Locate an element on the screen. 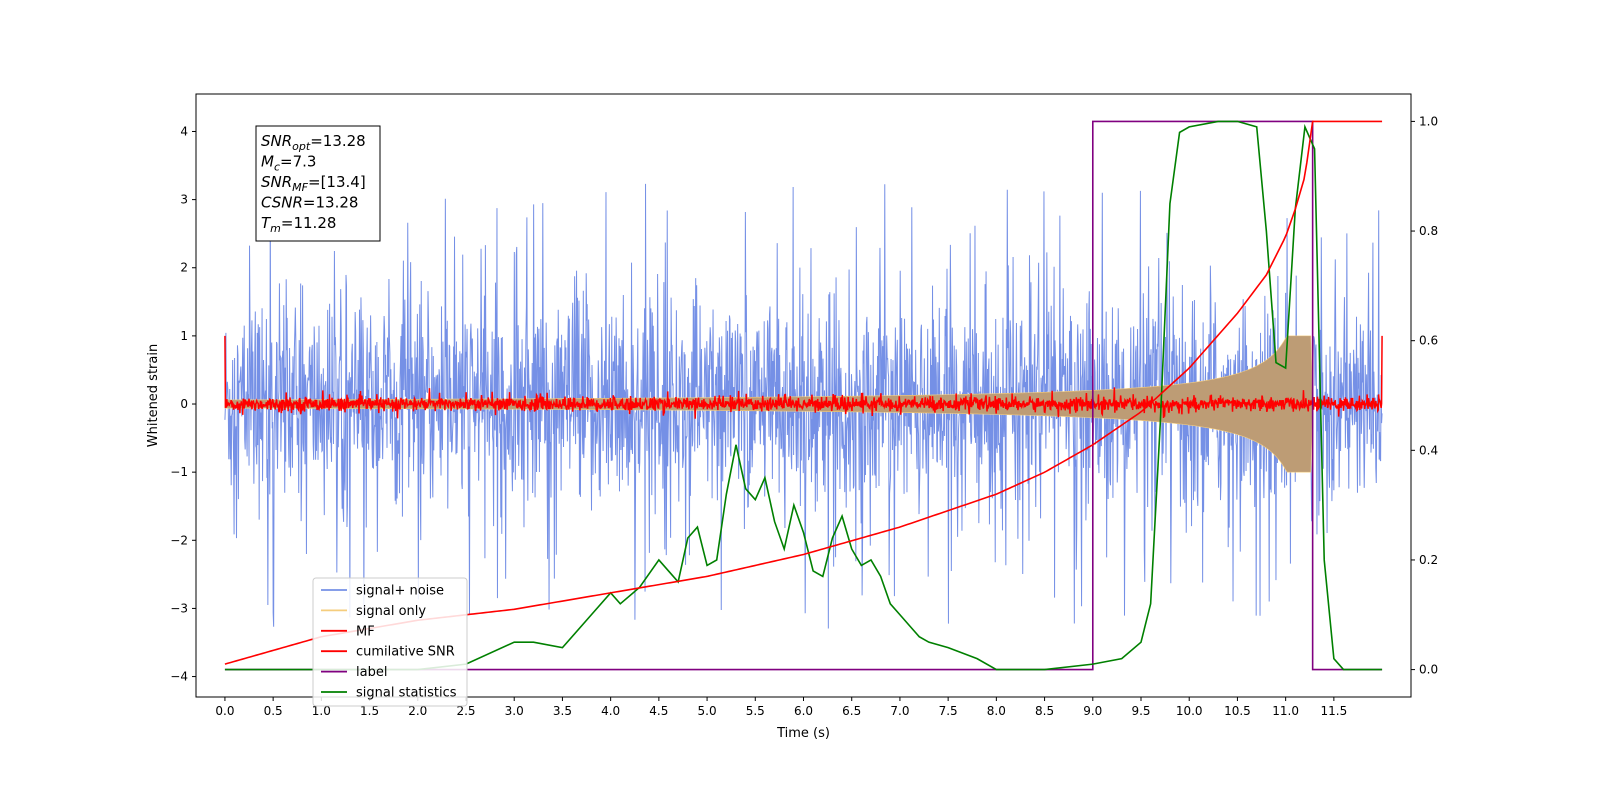 The height and width of the screenshot is (800, 1600). y-tick-label-left: −1 is located at coordinates (179, 472).